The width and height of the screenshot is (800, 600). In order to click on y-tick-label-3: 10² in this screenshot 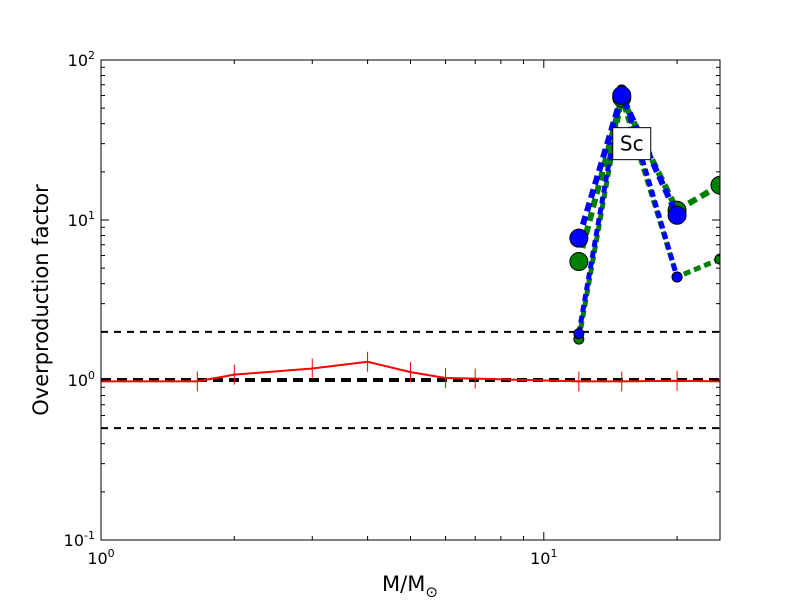, I will do `click(81, 59)`.